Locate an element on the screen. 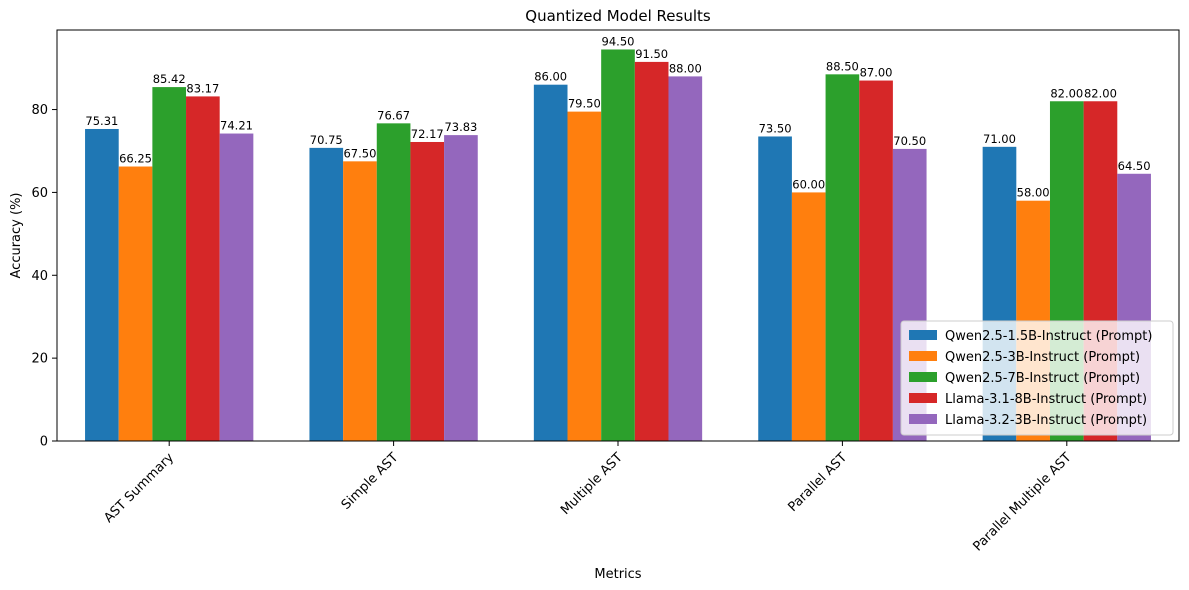  legend-label: Qwen2.5-3B-Instruct (Prompt) is located at coordinates (1042, 357).